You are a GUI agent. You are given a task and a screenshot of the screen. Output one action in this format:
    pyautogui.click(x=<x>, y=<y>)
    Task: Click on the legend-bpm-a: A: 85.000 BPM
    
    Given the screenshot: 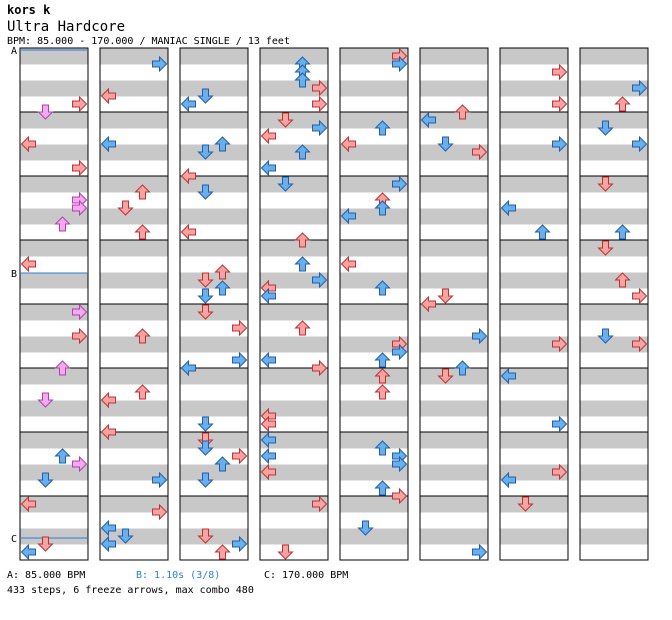 What is the action you would take?
    pyautogui.click(x=46, y=575)
    